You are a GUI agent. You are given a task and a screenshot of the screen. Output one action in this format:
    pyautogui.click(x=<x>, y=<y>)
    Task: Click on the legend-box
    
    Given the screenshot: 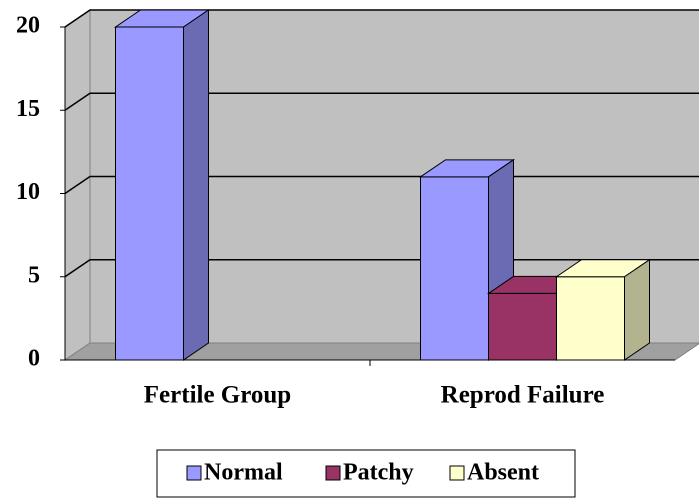 What is the action you would take?
    pyautogui.click(x=366, y=473)
    